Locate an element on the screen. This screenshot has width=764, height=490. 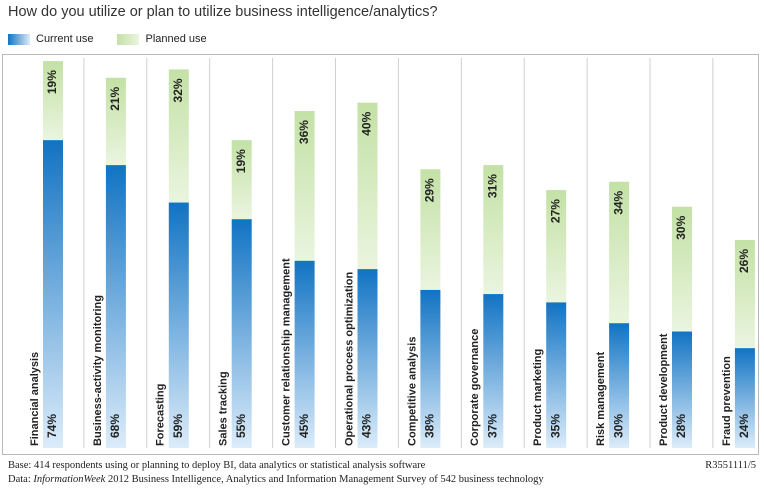
legend-label-current: Current use is located at coordinates (65, 39).